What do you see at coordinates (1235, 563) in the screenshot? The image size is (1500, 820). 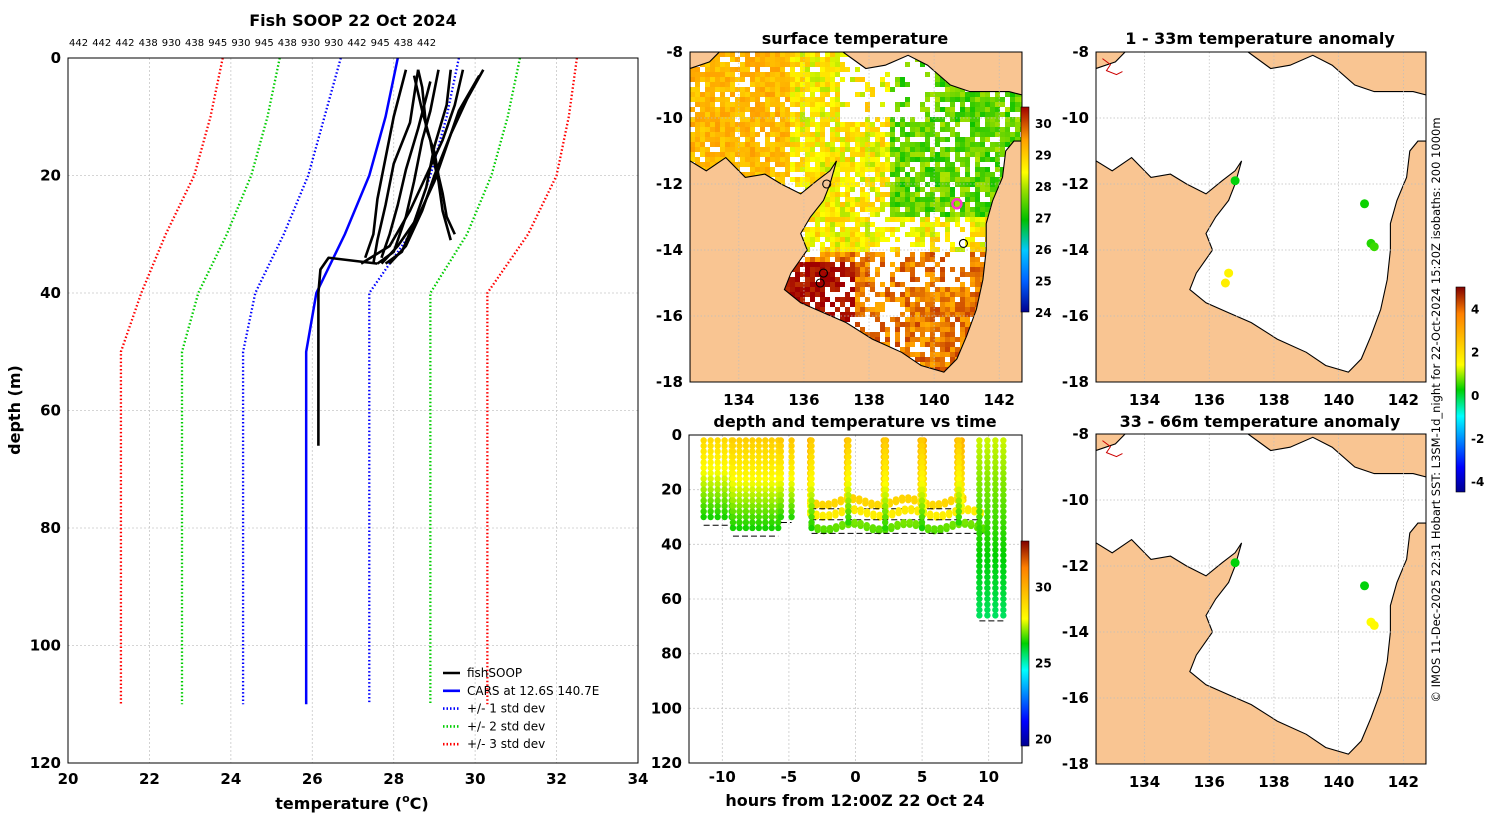 I see `anomaly-point` at bounding box center [1235, 563].